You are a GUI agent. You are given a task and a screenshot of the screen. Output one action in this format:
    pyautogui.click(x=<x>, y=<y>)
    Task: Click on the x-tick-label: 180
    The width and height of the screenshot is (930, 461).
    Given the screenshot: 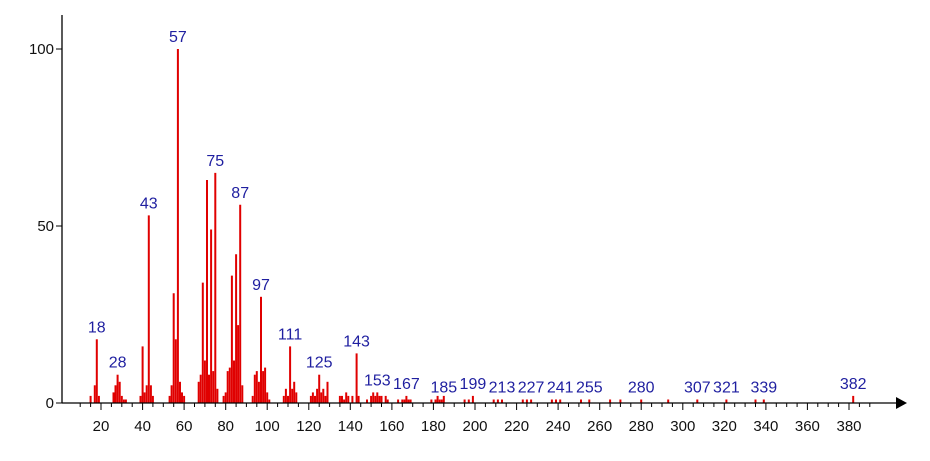 What is the action you would take?
    pyautogui.click(x=433, y=426)
    